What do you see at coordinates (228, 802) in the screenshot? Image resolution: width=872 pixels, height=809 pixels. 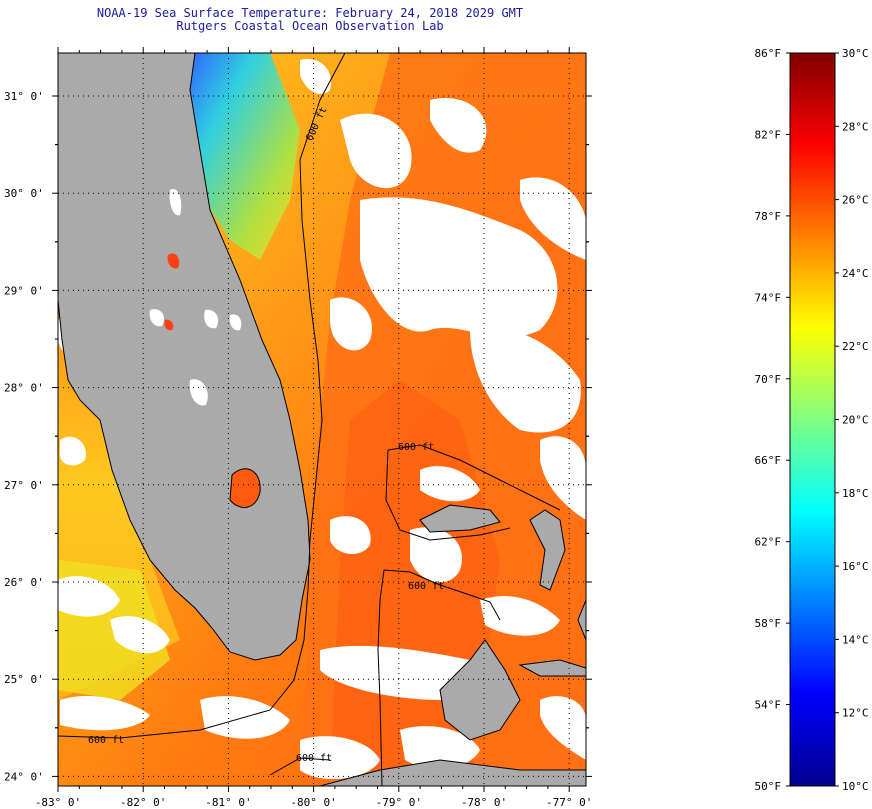 I see `lon-tick-label: -81° 0'` at bounding box center [228, 802].